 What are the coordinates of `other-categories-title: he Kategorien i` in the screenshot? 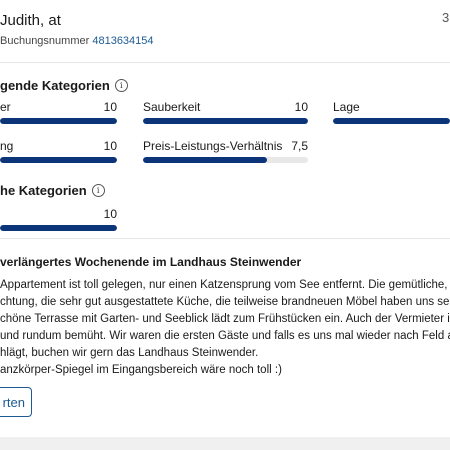 It's located at (52, 190).